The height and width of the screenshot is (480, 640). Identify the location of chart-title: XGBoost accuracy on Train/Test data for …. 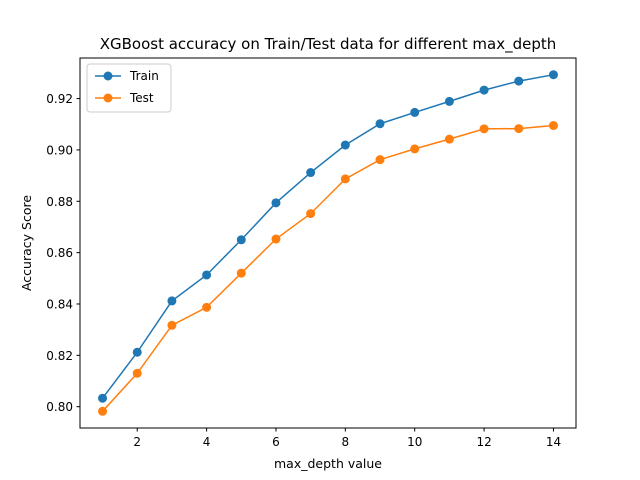
(328, 44).